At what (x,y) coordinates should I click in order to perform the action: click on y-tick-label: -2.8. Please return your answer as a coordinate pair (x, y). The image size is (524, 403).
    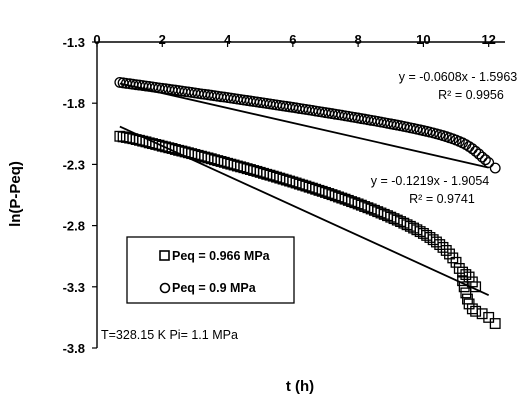
    Looking at the image, I should click on (74, 226).